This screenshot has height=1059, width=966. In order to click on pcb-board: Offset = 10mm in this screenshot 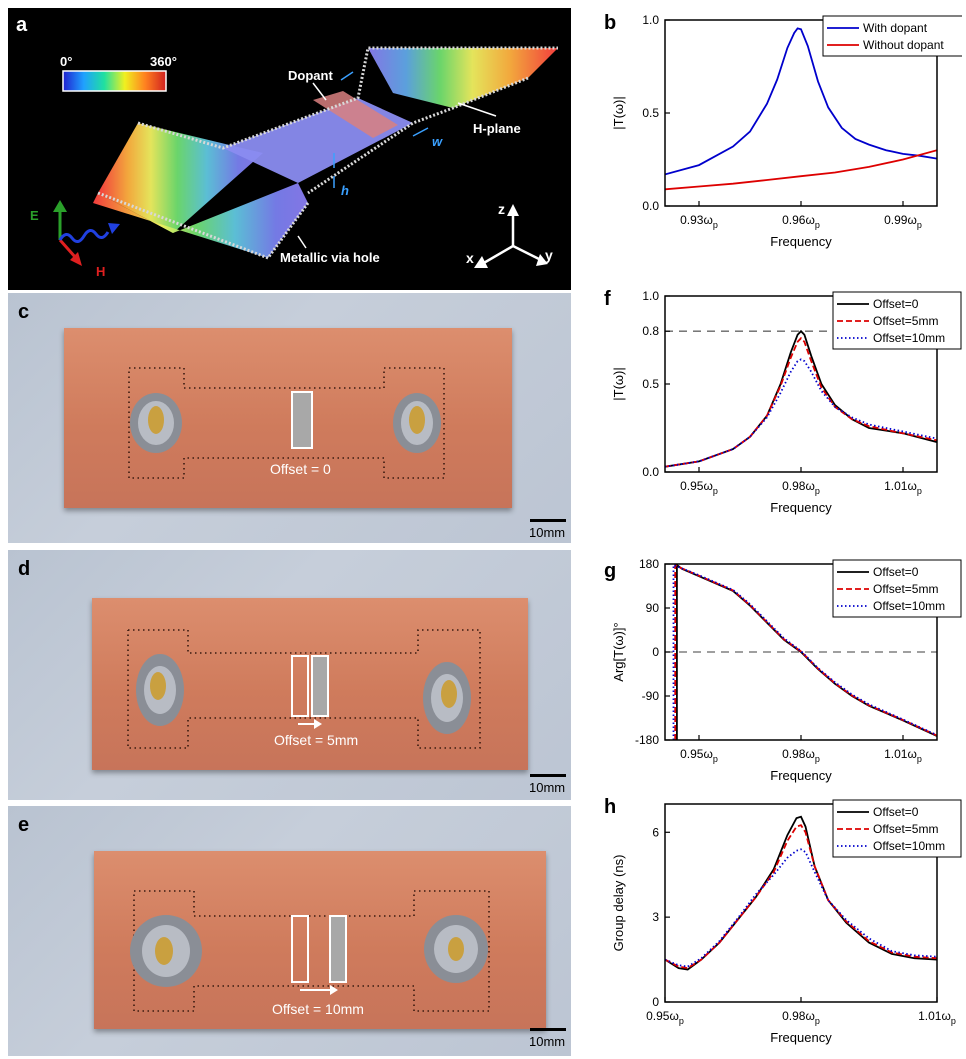, I will do `click(320, 940)`.